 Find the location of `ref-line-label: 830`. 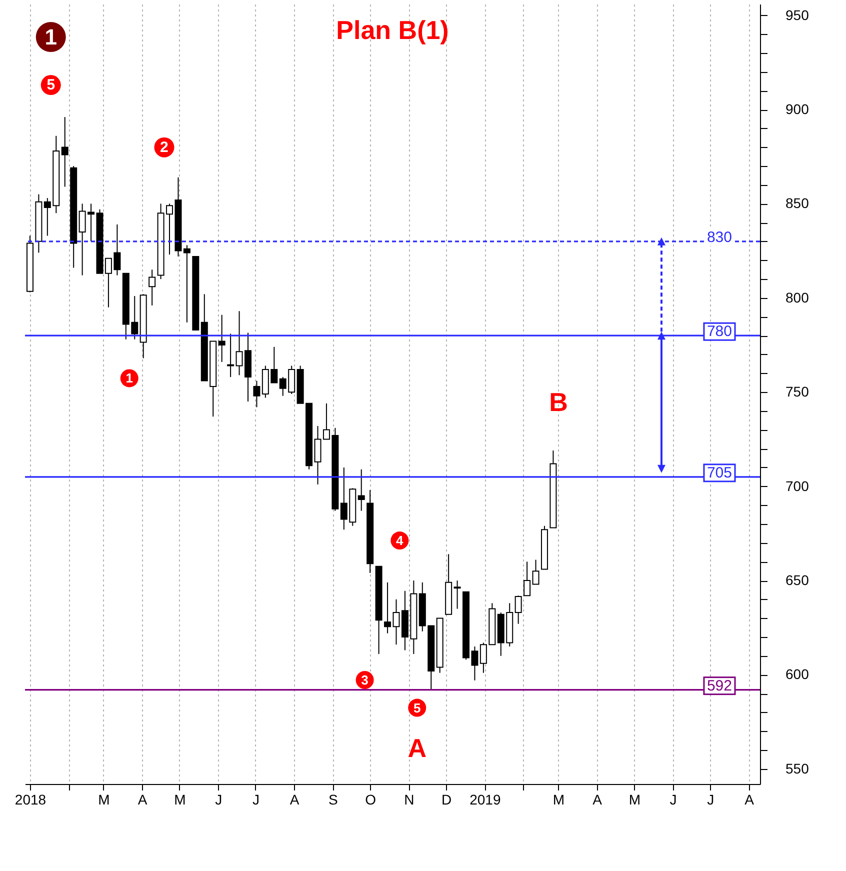

ref-line-label: 830 is located at coordinates (719, 237).